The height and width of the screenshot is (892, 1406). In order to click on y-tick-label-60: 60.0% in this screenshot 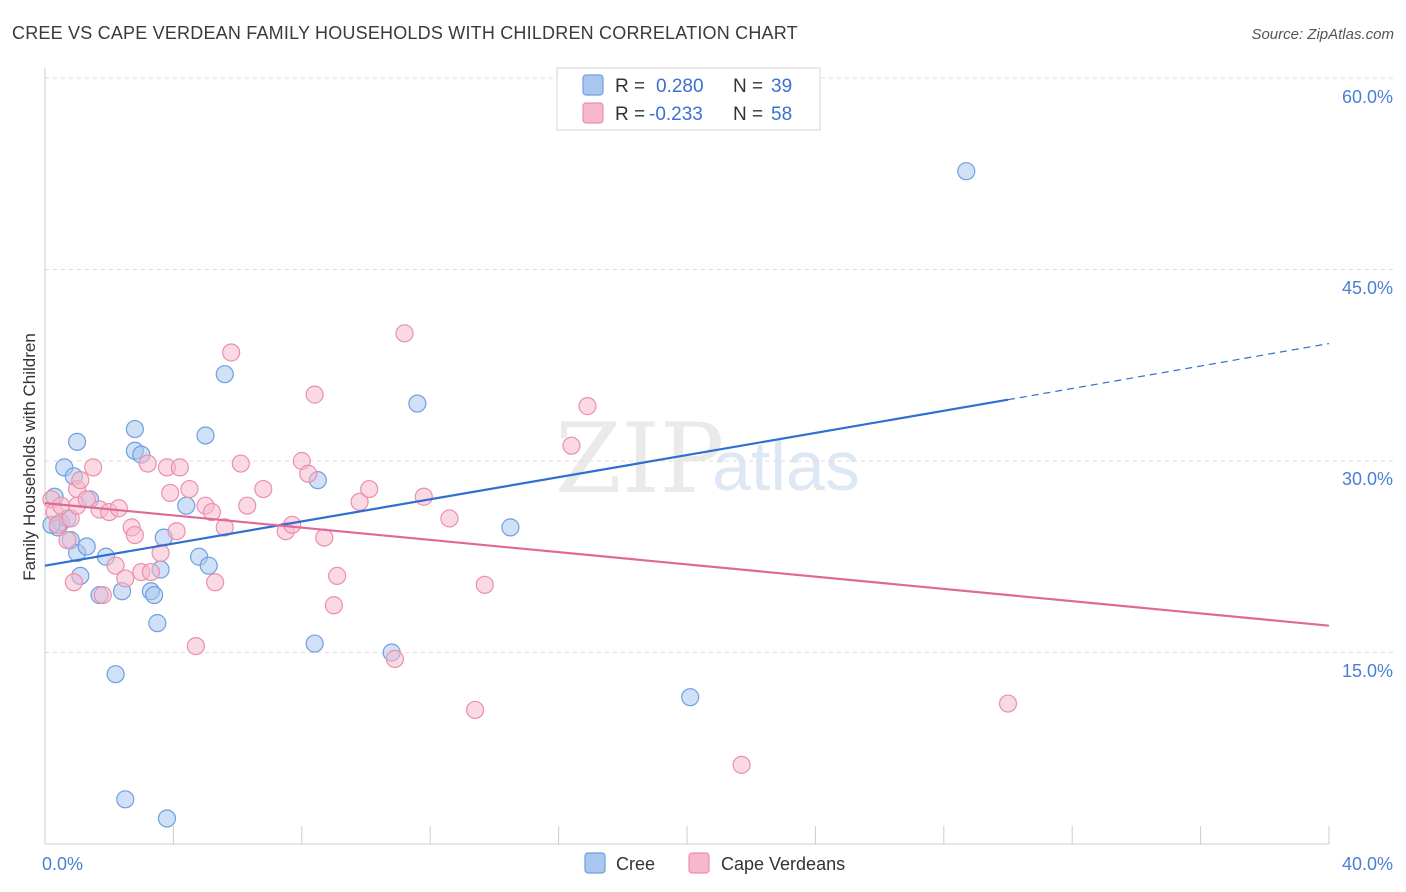, I will do `click(1367, 97)`.